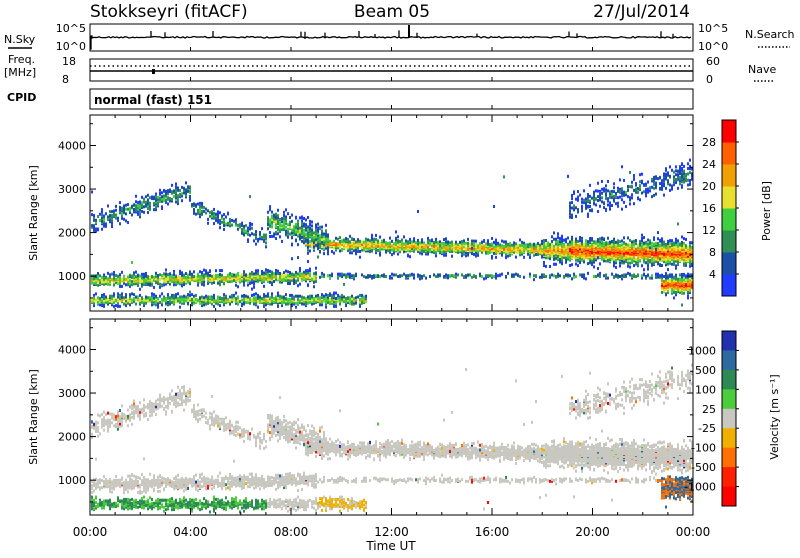 This screenshot has height=558, width=800. What do you see at coordinates (641, 12) in the screenshot?
I see `date-title: 27/Jul/2014` at bounding box center [641, 12].